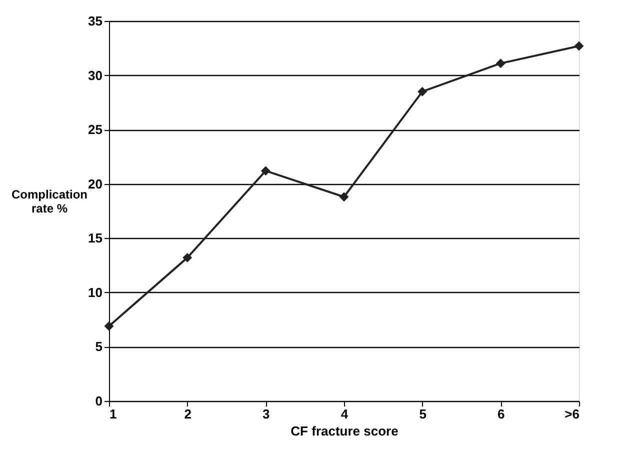 The width and height of the screenshot is (629, 461). Describe the element at coordinates (95, 130) in the screenshot. I see `y-tick-label: 25` at that location.